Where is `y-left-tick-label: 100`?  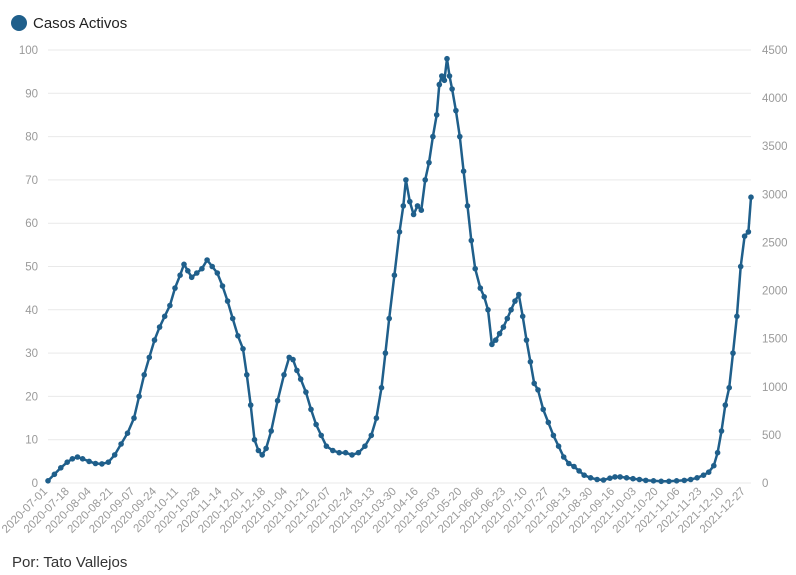
y-left-tick-label: 100 is located at coordinates (28, 51).